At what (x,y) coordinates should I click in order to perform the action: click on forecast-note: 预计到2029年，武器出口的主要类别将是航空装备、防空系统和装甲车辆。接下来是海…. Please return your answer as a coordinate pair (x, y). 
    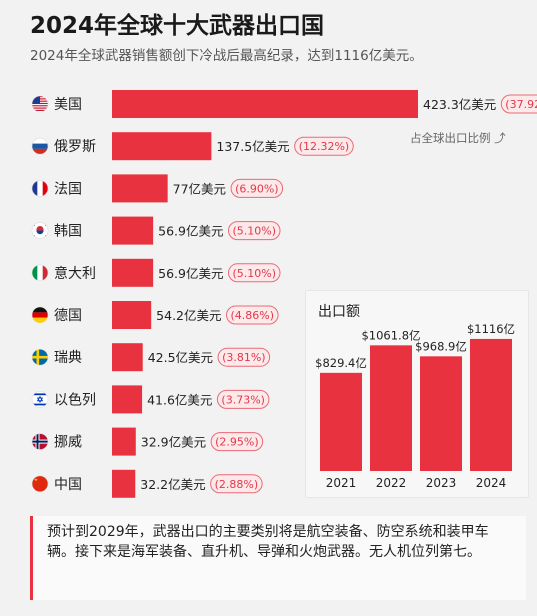
    Looking at the image, I should click on (278, 558).